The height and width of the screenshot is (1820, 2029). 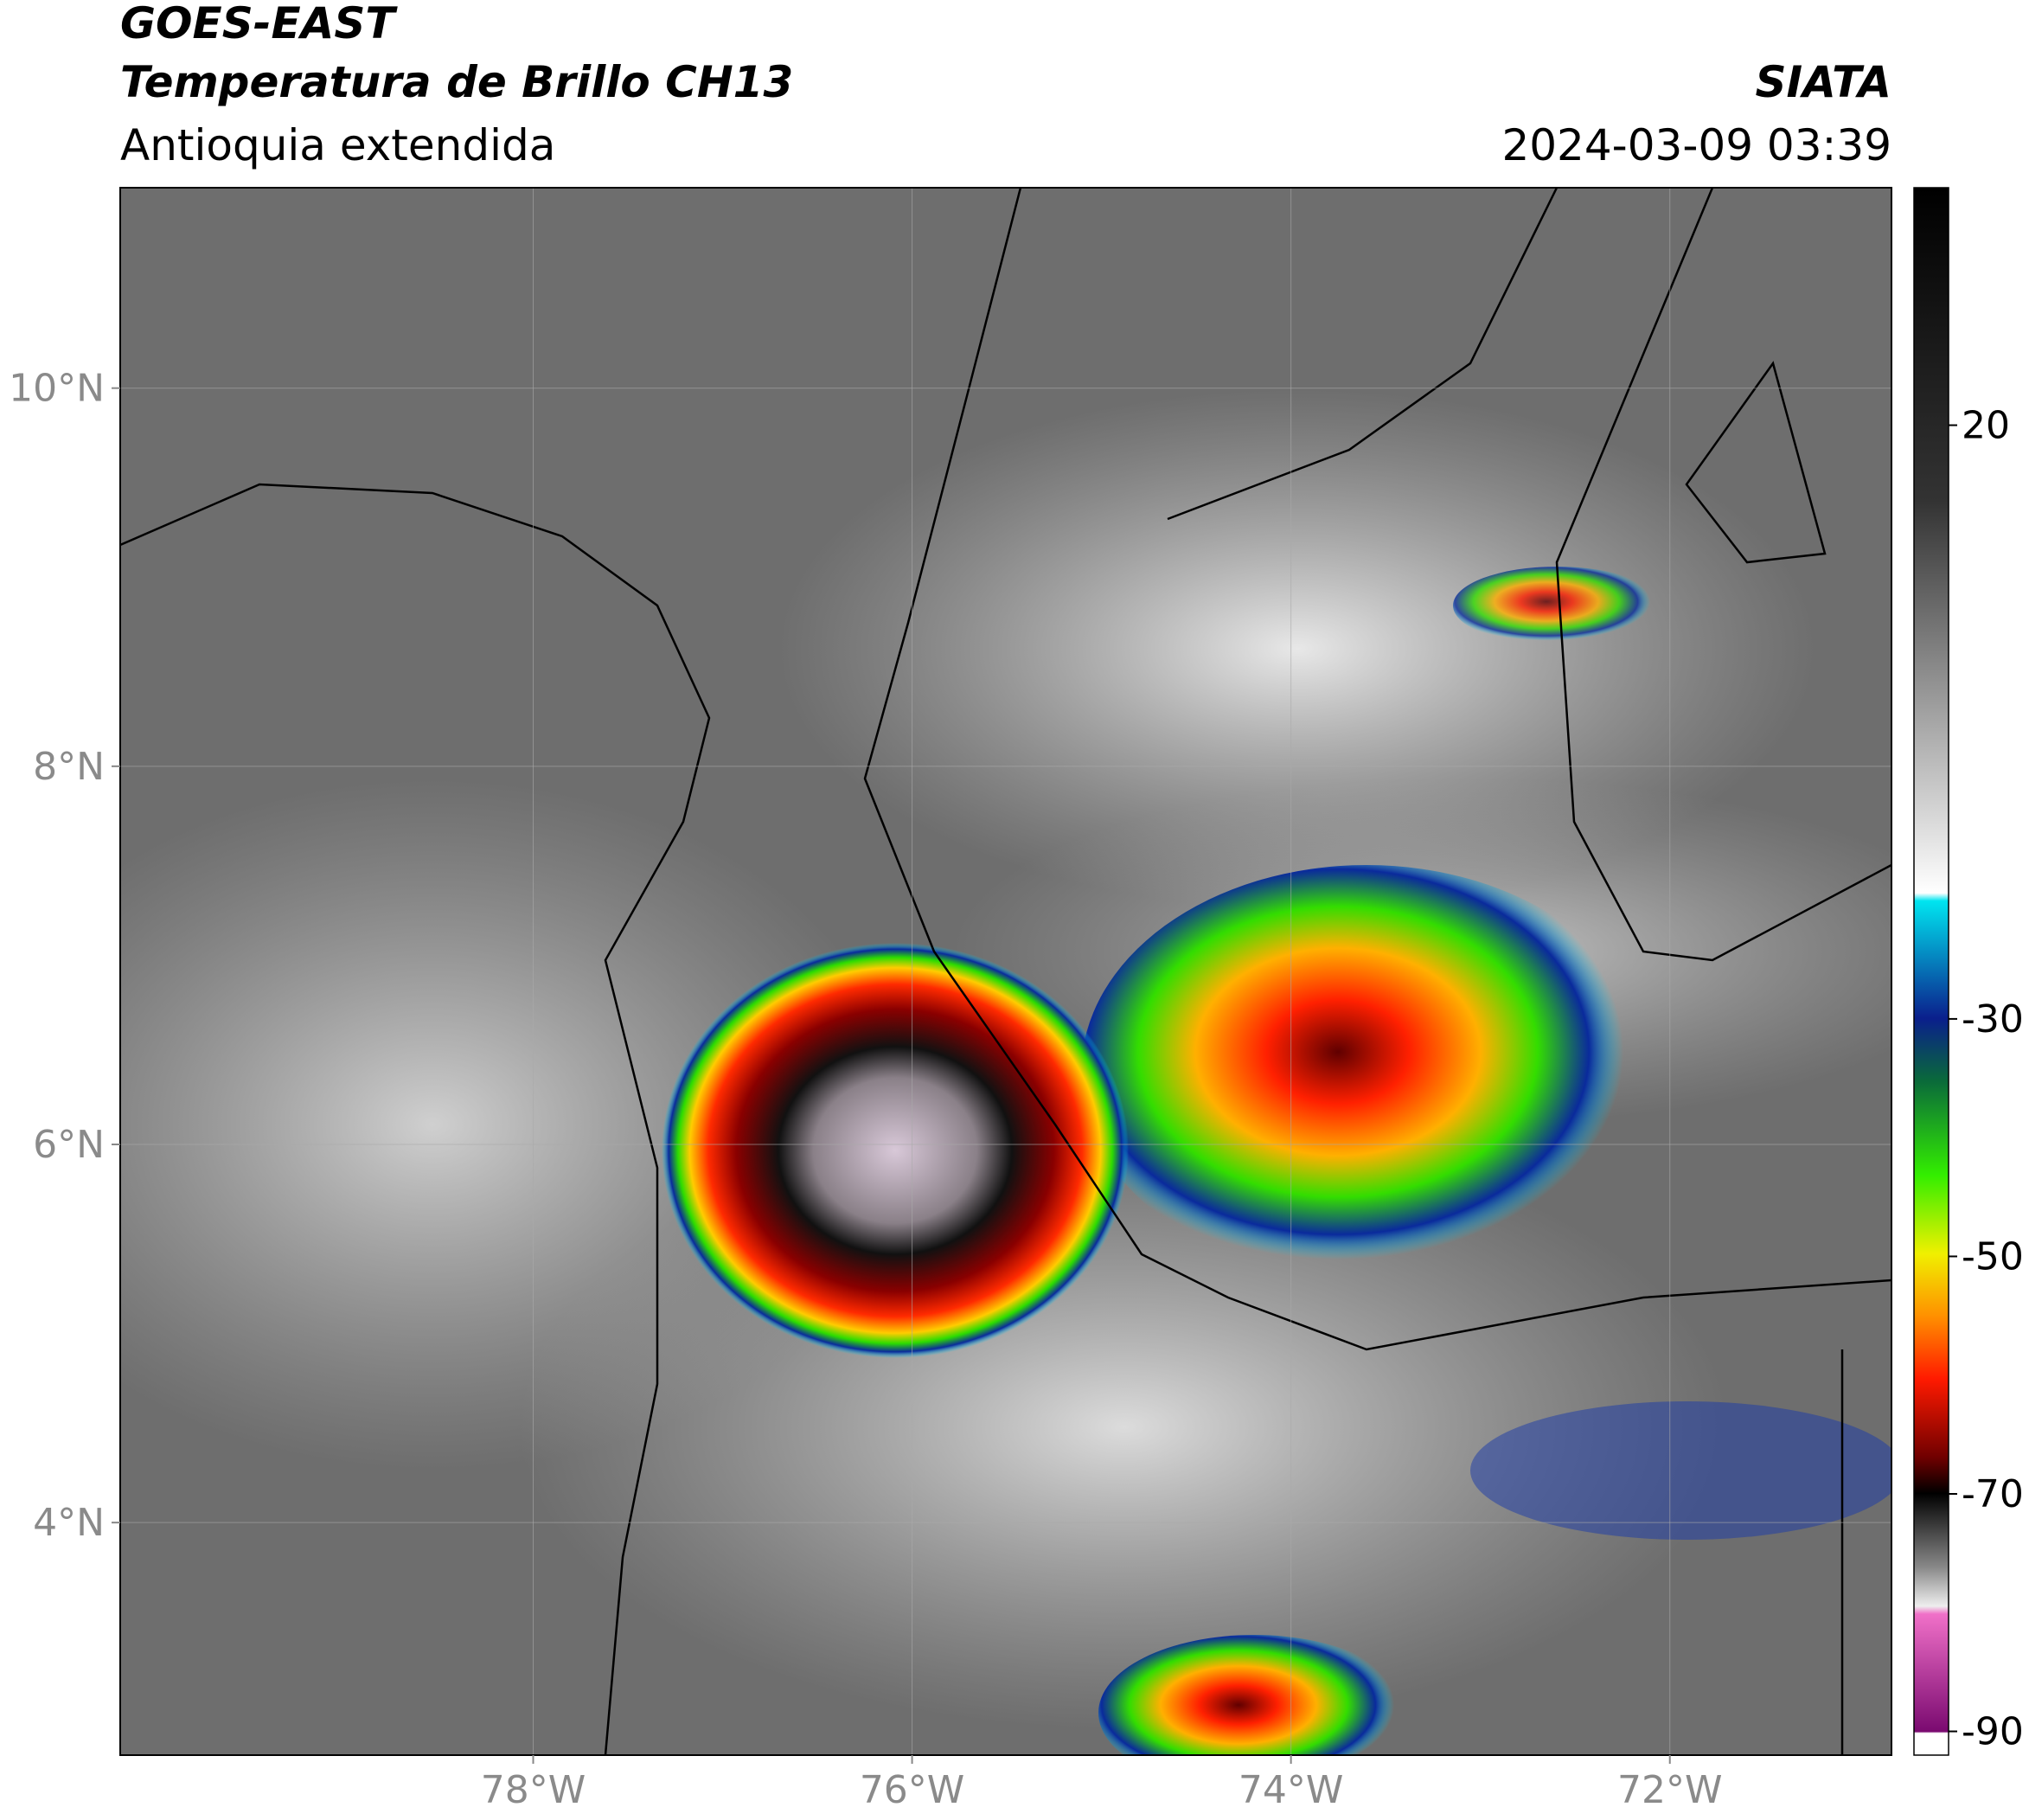 I want to click on x-tick-label: 78°W, so click(x=533, y=1790).